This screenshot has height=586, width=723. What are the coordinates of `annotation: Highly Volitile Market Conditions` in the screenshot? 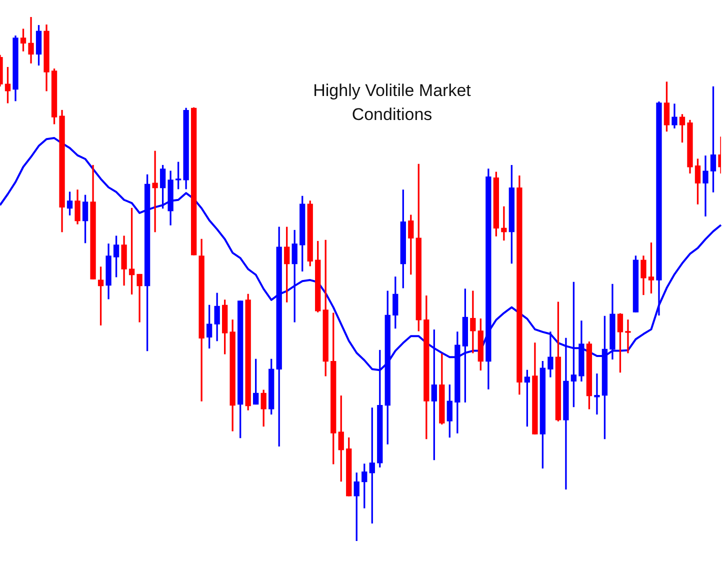 It's located at (392, 103).